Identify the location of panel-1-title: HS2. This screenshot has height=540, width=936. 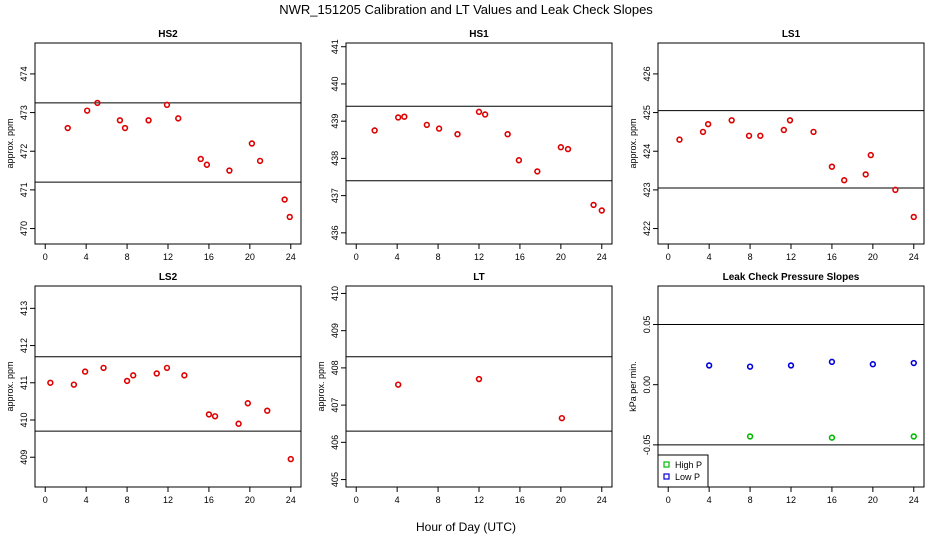
(168, 34).